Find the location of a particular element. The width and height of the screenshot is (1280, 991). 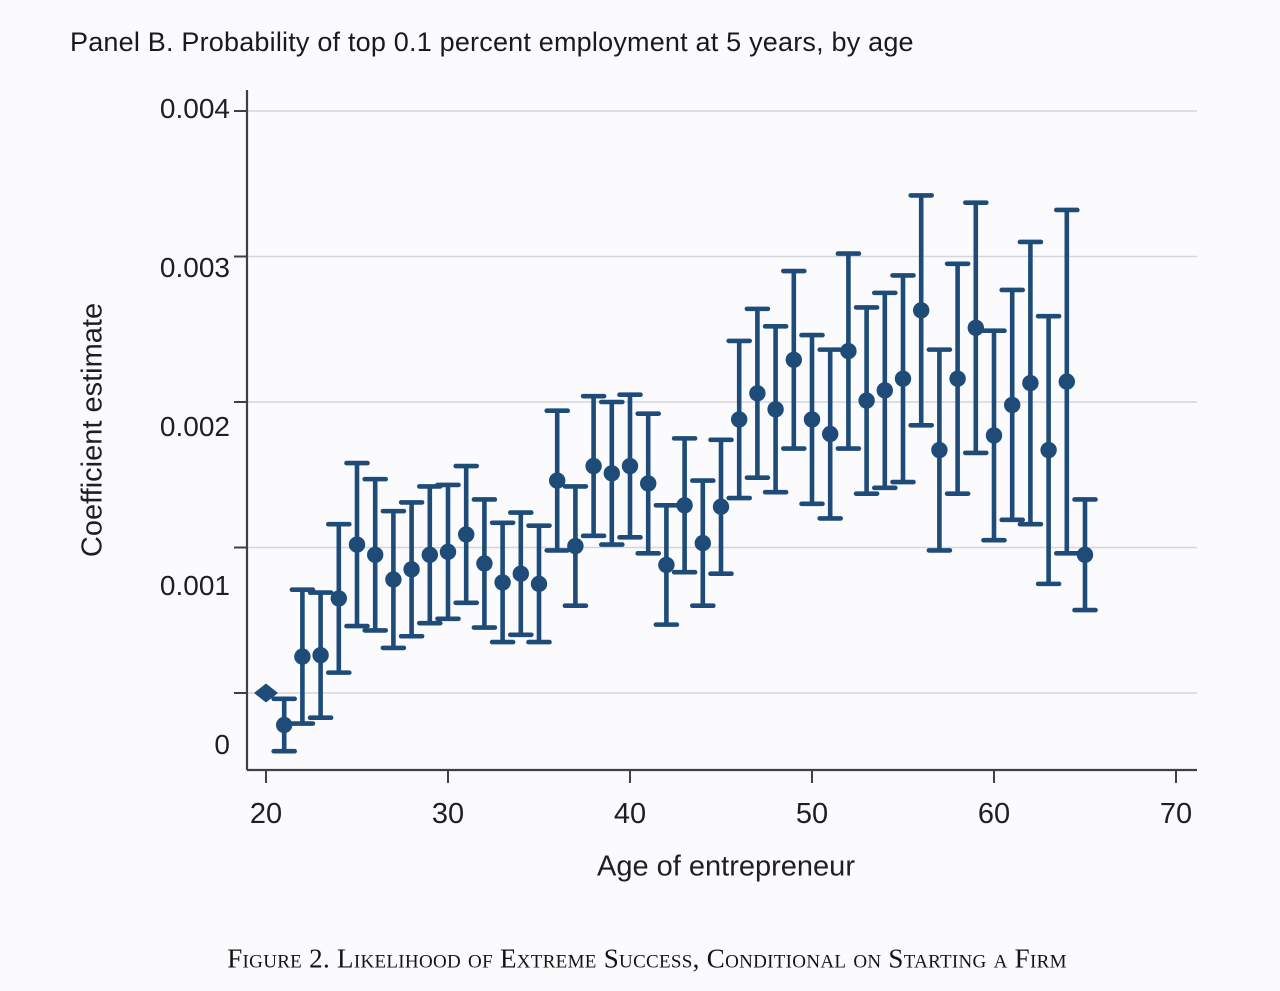

y-tick-label: 0.002 is located at coordinates (195, 426).